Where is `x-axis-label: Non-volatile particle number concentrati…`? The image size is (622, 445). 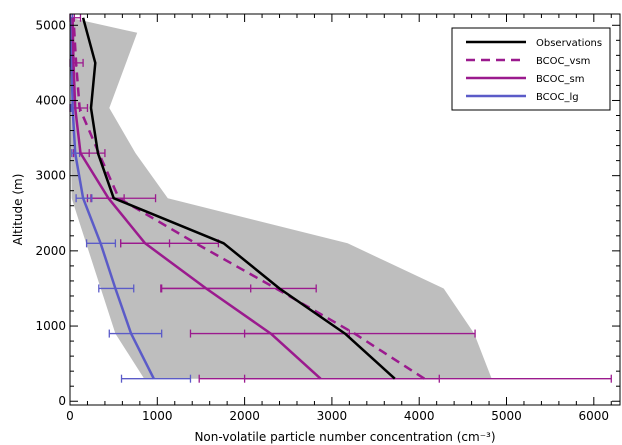
x-axis-label: Non-volatile particle number concentrati… is located at coordinates (344, 437).